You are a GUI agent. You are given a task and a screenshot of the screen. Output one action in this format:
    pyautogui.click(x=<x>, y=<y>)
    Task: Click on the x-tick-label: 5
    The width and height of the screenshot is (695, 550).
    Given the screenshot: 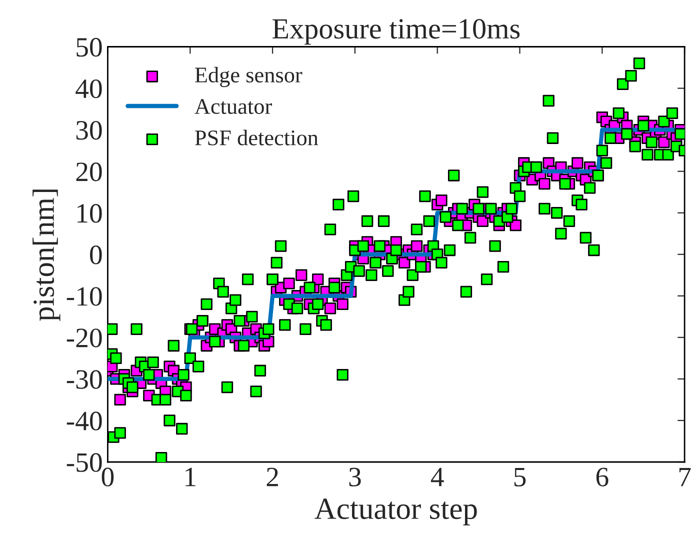 What is the action you would take?
    pyautogui.click(x=520, y=477)
    